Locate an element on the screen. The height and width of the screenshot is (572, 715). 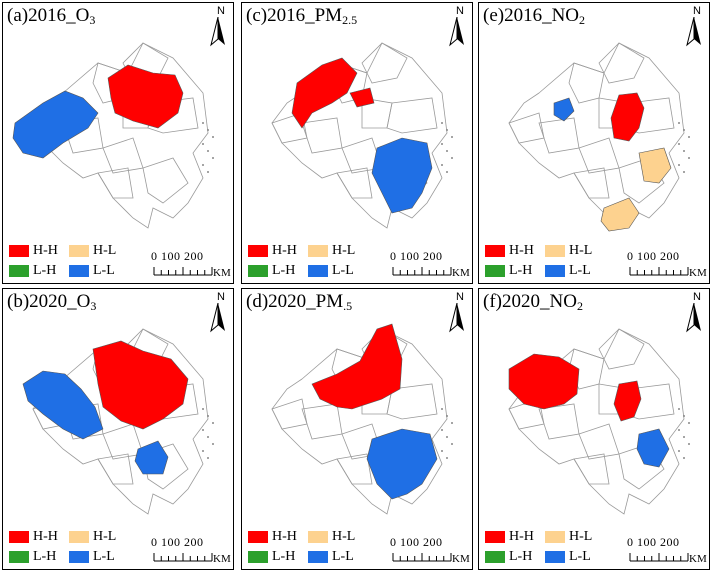
panel-title-subscript: 3 is located at coordinates (93, 306).